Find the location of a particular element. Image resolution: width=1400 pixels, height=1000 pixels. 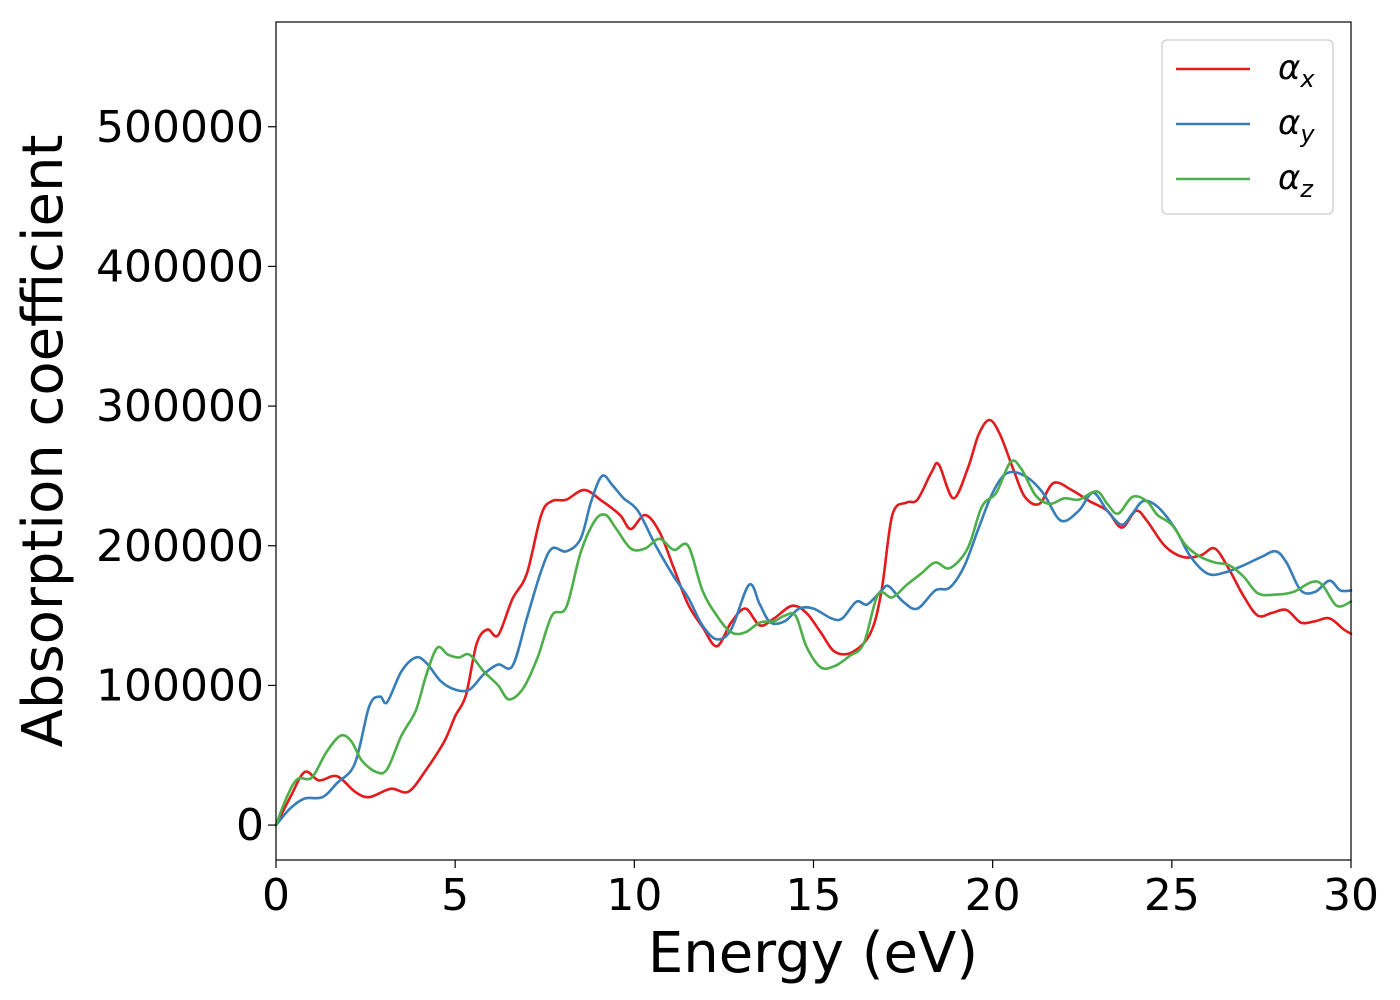

y-tick-label: 0 is located at coordinates (250, 825).